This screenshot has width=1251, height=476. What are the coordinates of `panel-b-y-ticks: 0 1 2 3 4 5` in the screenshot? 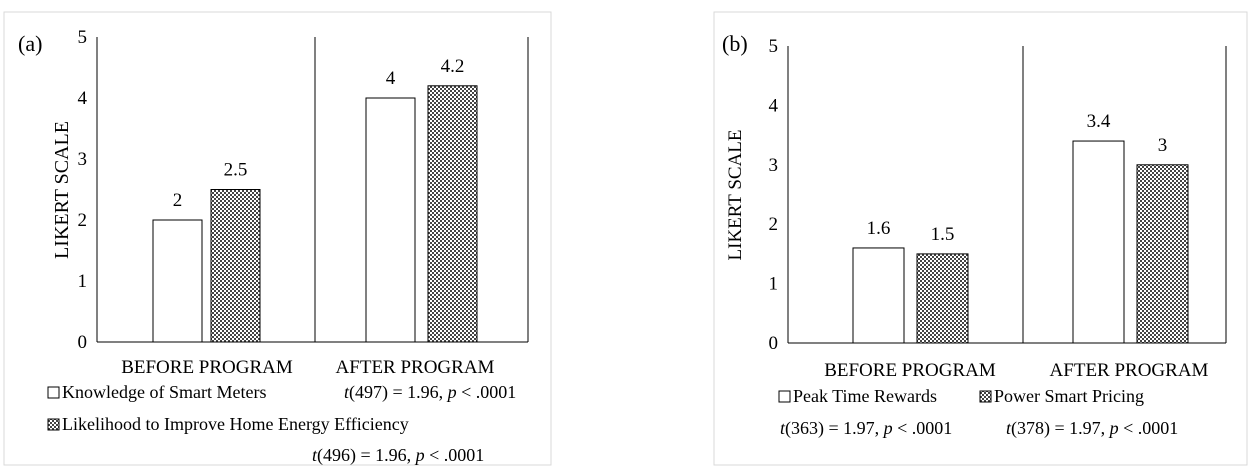 It's located at (774, 195).